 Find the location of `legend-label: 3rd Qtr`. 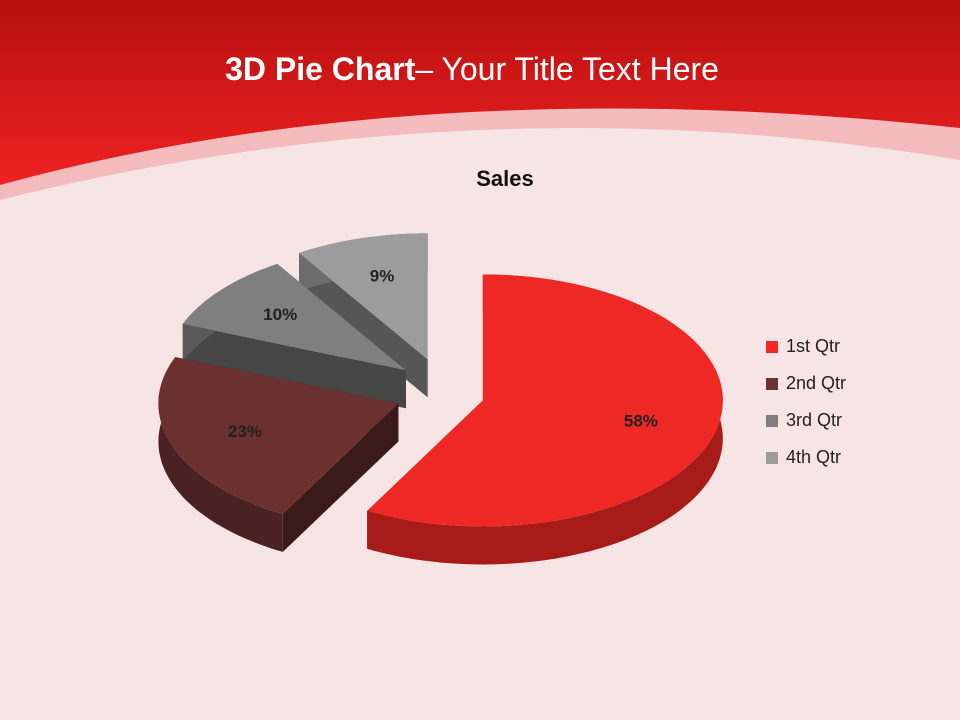

legend-label: 3rd Qtr is located at coordinates (814, 420).